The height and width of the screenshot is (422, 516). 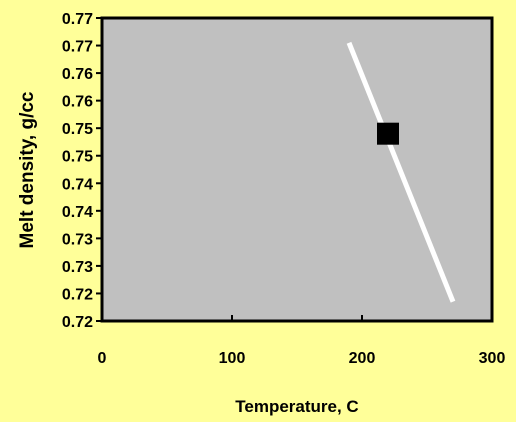 I want to click on x-tick-label: 0, so click(x=102, y=358).